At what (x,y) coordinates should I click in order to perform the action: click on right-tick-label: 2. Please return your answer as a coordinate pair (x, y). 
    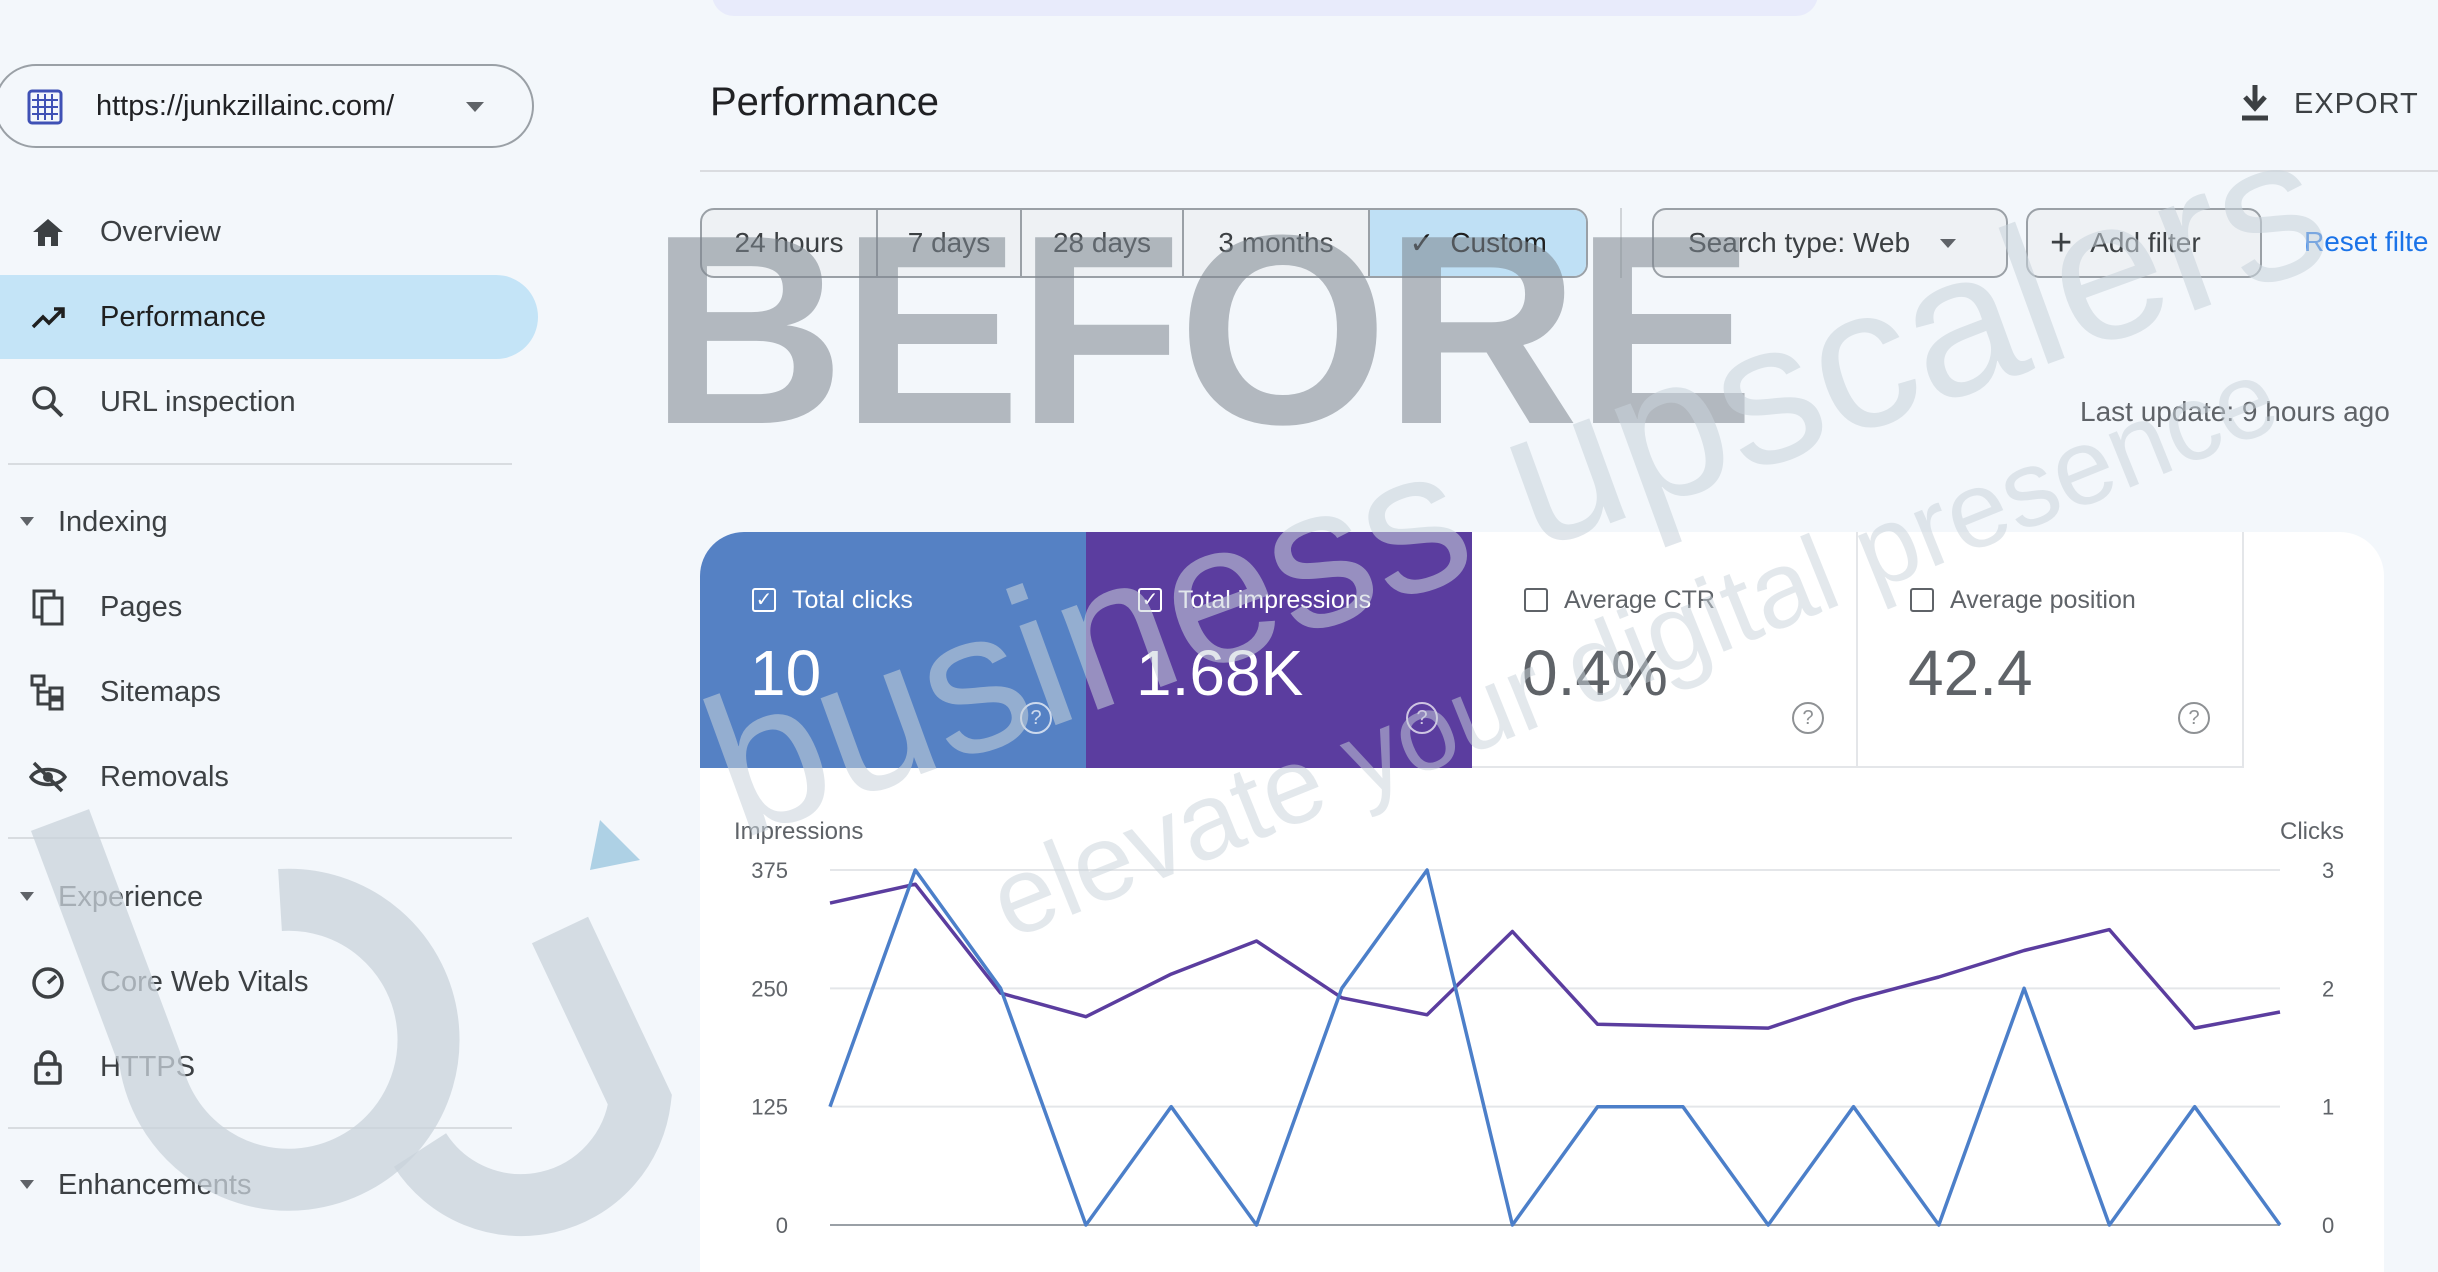
    Looking at the image, I should click on (2328, 988).